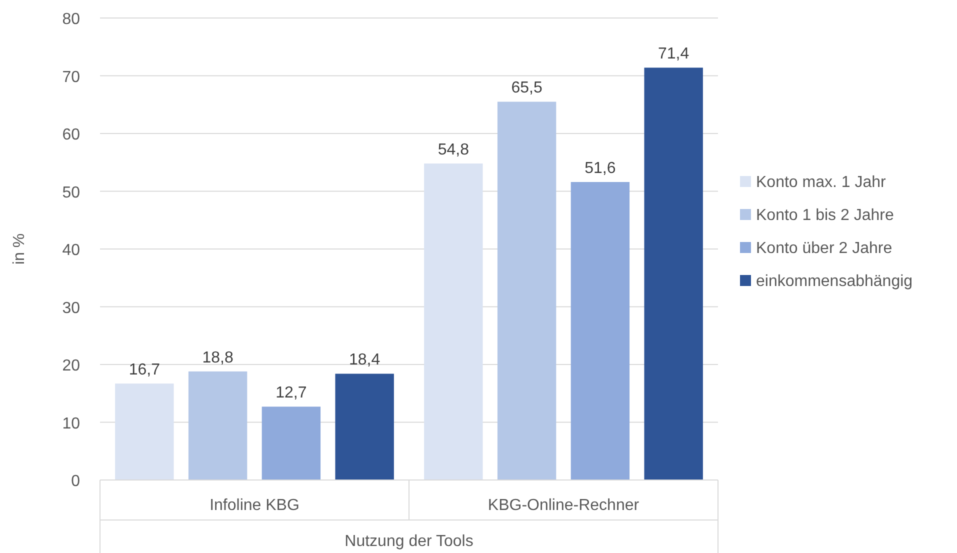 This screenshot has height=553, width=957. Describe the element at coordinates (364, 360) in the screenshot. I see `data-label: 18,4` at that location.